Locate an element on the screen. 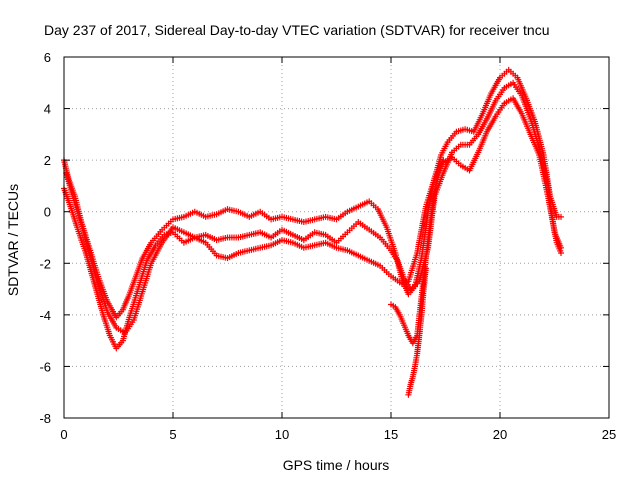  data-point-track-d is located at coordinates (443, 160).